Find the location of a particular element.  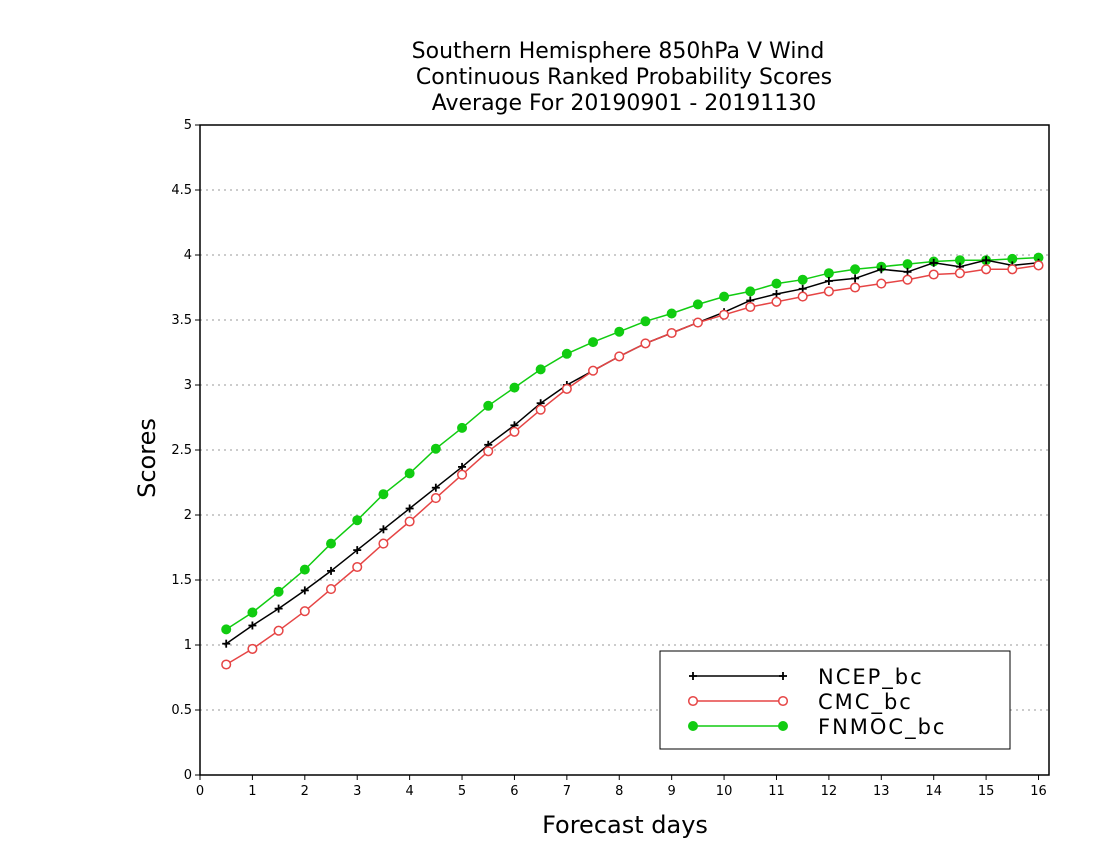

y-tick-label: 4.5 is located at coordinates (181, 190).